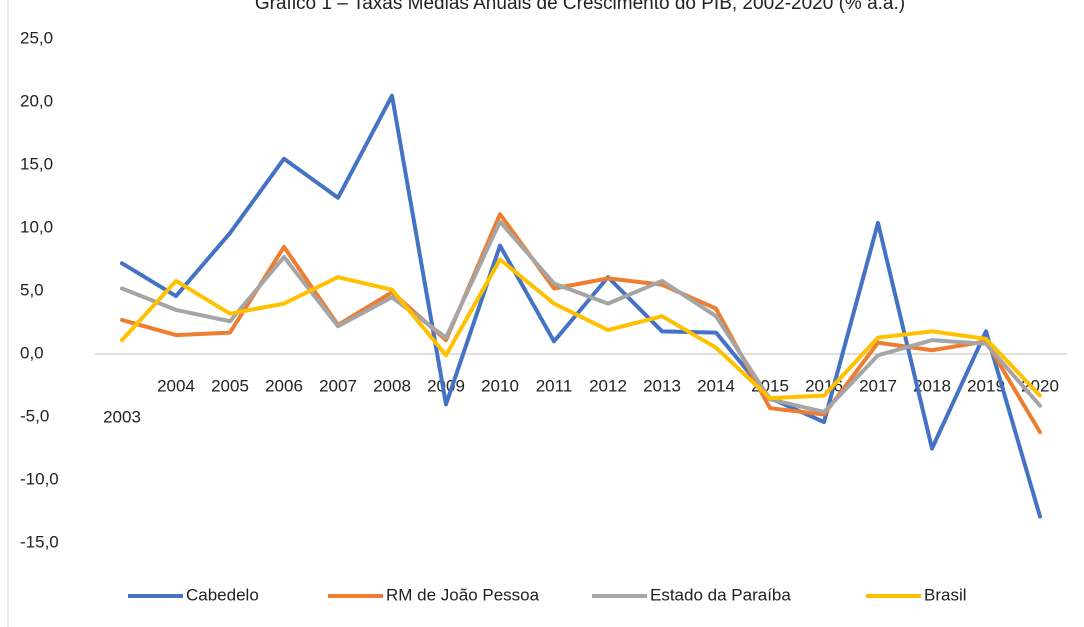 This screenshot has width=1084, height=627. What do you see at coordinates (284, 385) in the screenshot?
I see `x-tick-label: 2006` at bounding box center [284, 385].